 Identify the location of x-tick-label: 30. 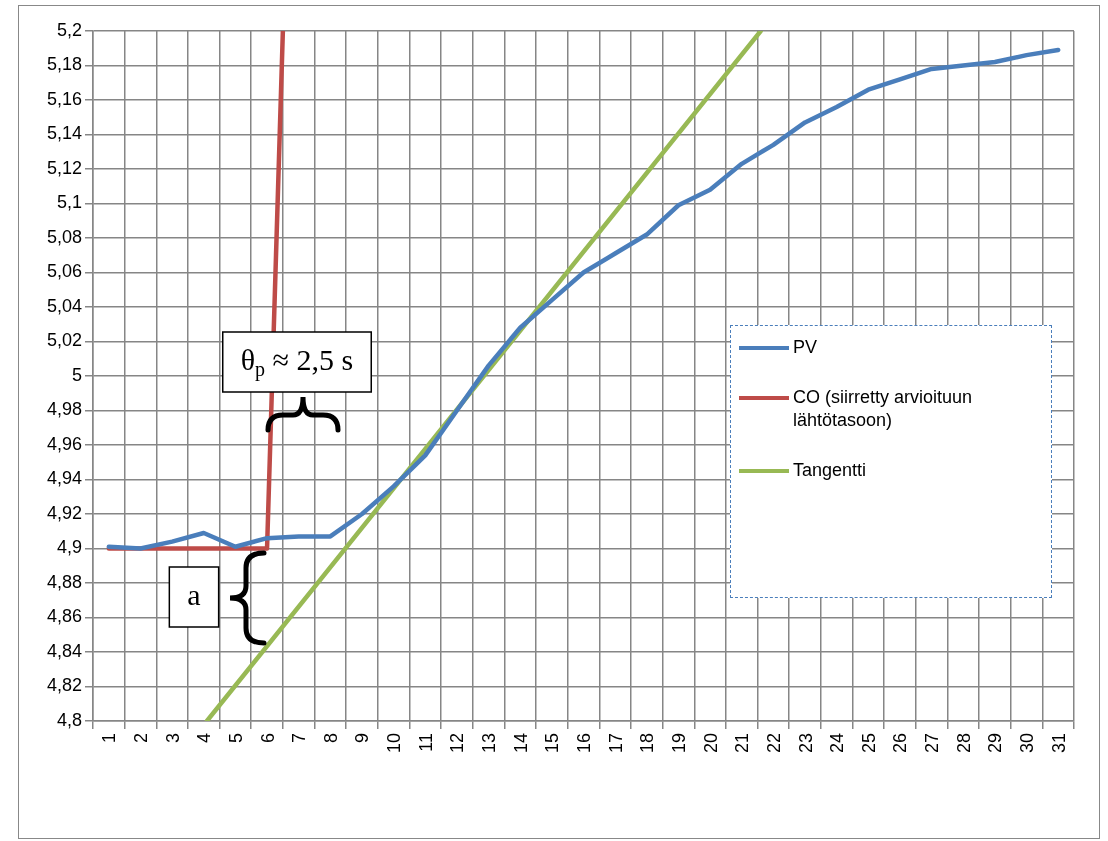
(1027, 743).